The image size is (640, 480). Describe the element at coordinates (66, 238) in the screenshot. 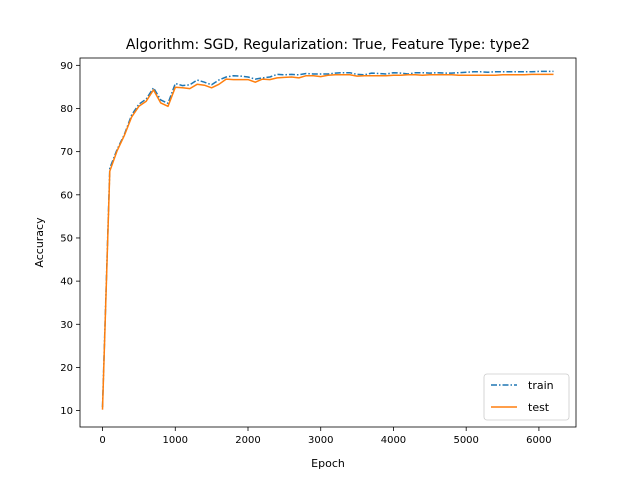

I see `y-tick-label: 50` at that location.